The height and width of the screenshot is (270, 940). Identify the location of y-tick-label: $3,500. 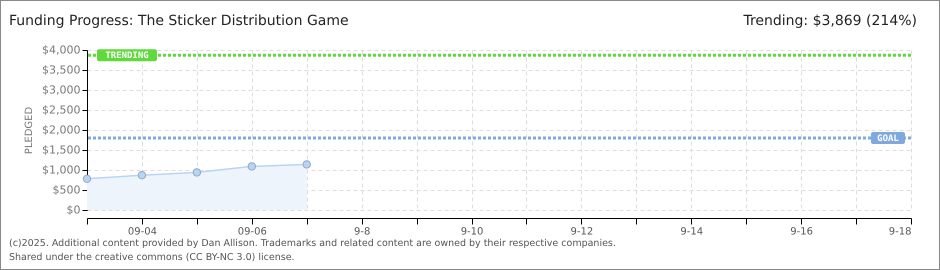
(61, 70).